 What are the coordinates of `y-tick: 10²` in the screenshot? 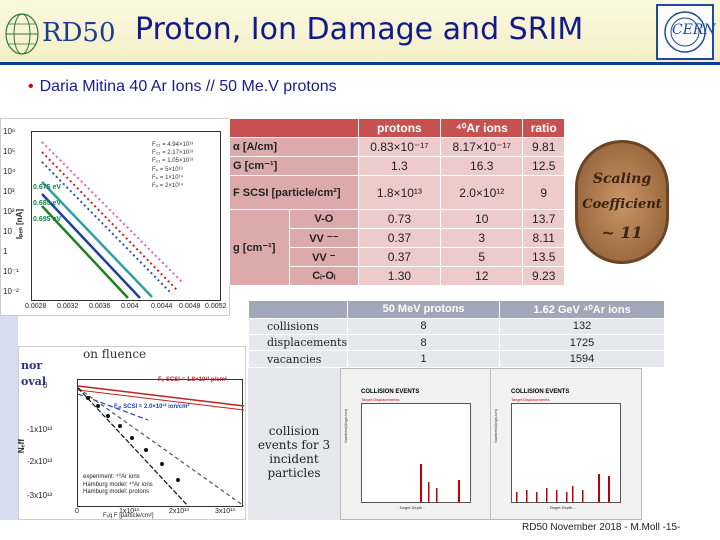 It's located at (9, 211).